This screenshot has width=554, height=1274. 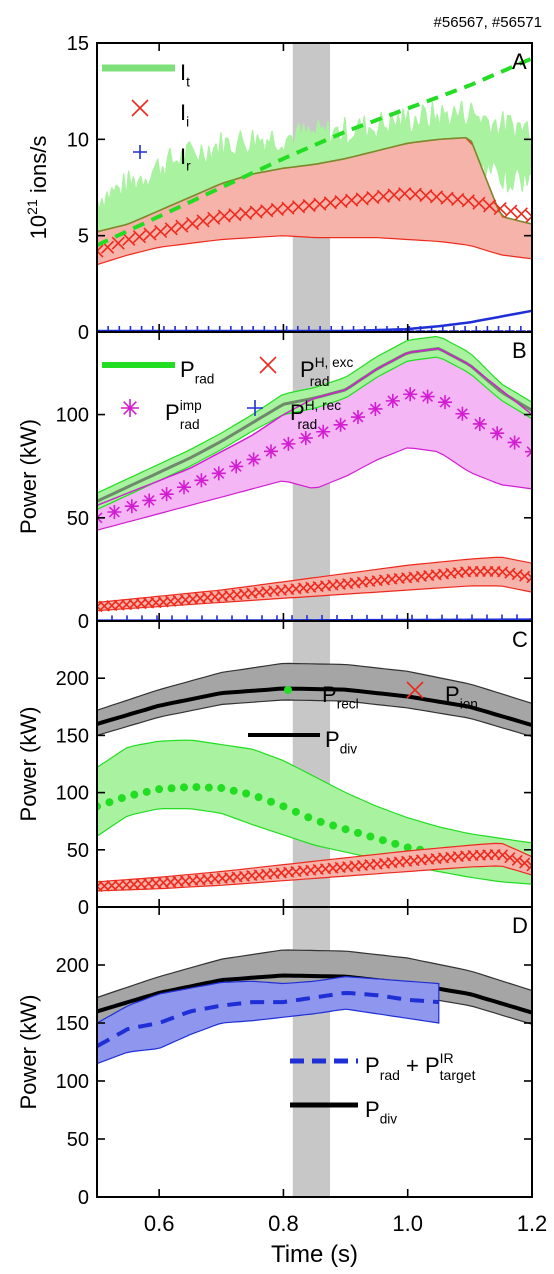 I want to click on panel-a-ytick-label-2: 10, so click(x=78, y=140).